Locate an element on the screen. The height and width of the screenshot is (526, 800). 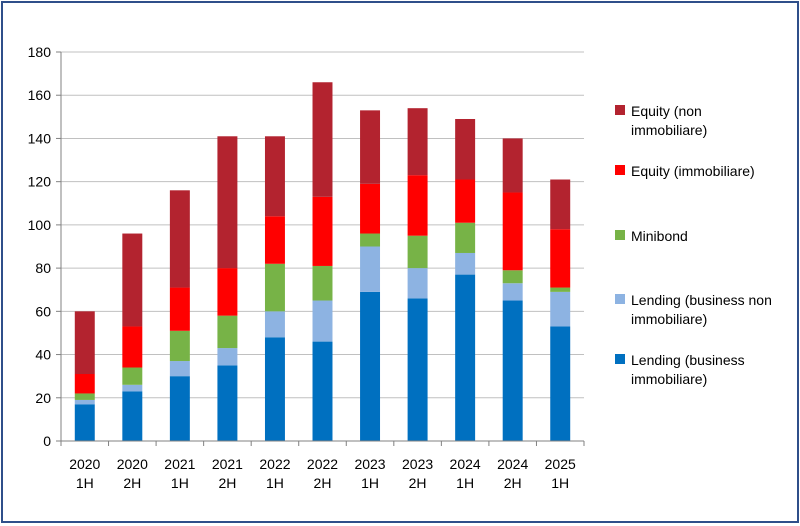
y-tick-label: 60 is located at coordinates (43, 311).